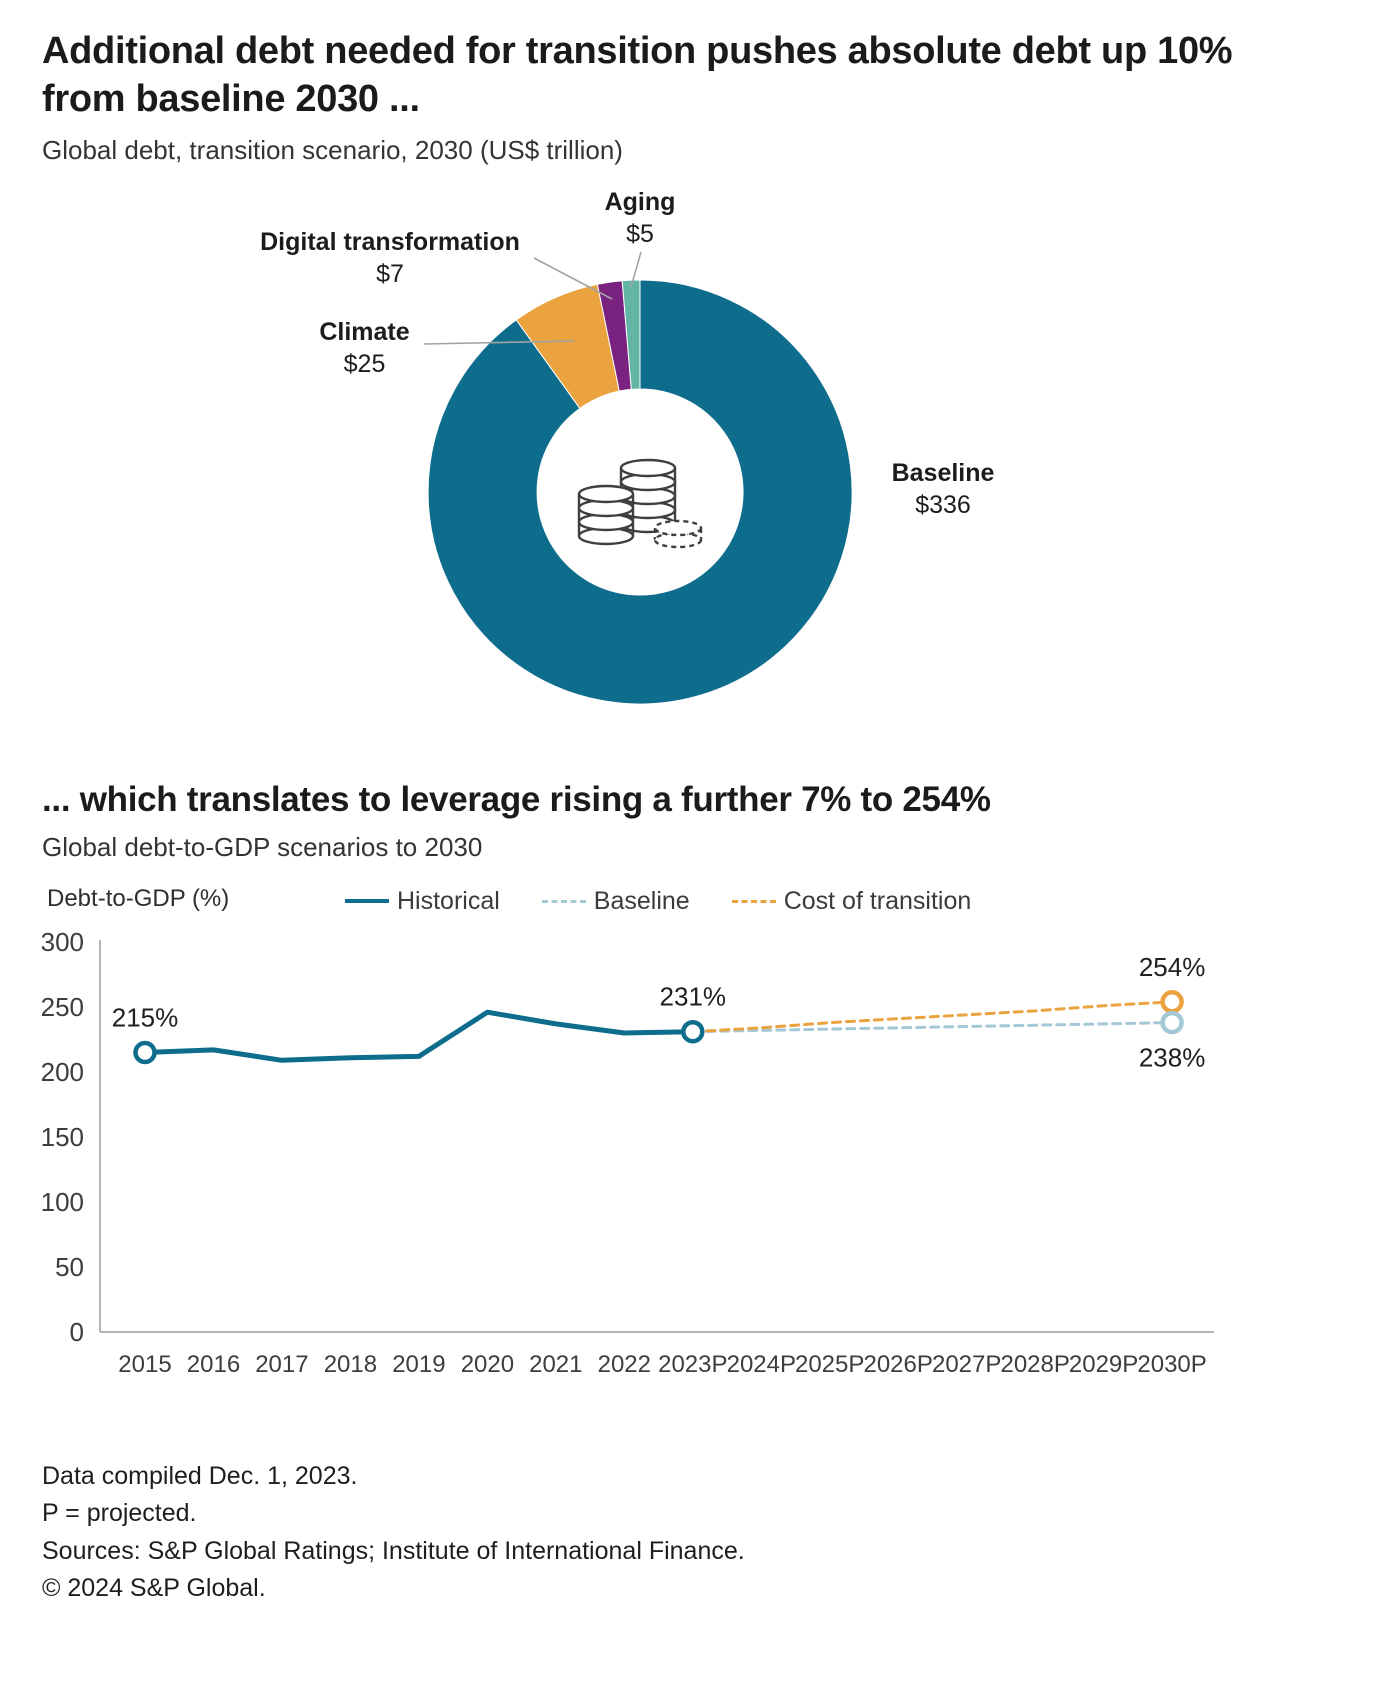 This screenshot has height=1695, width=1375. Describe the element at coordinates (555, 1364) in the screenshot. I see `x-tick-label: 2021` at that location.